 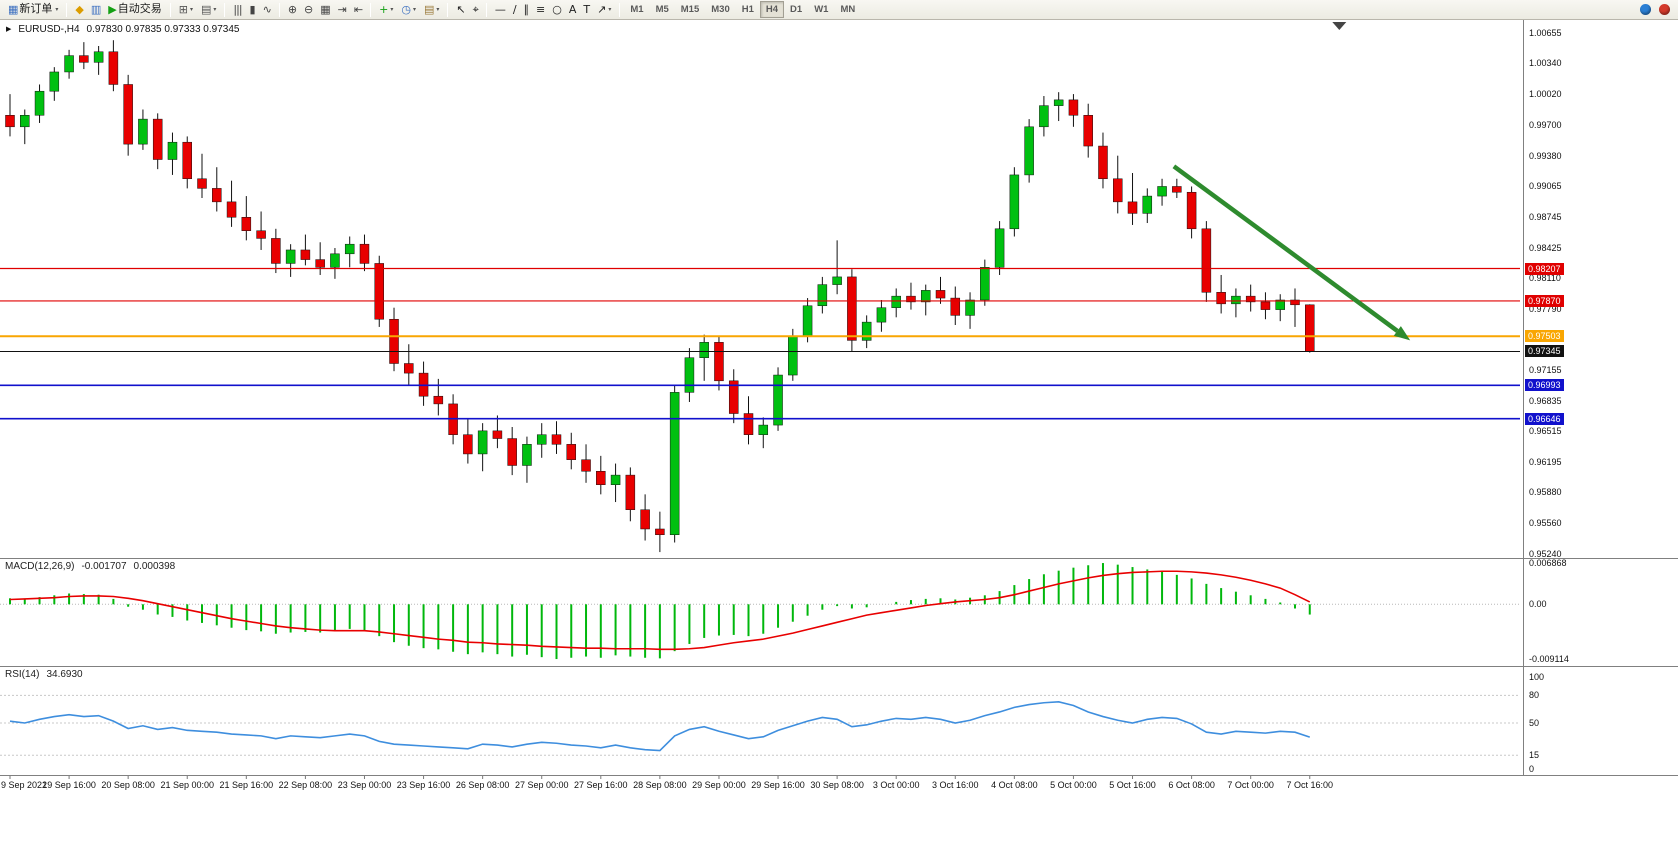 I want to click on price-axis-label: 0.96515, so click(x=1545, y=431).